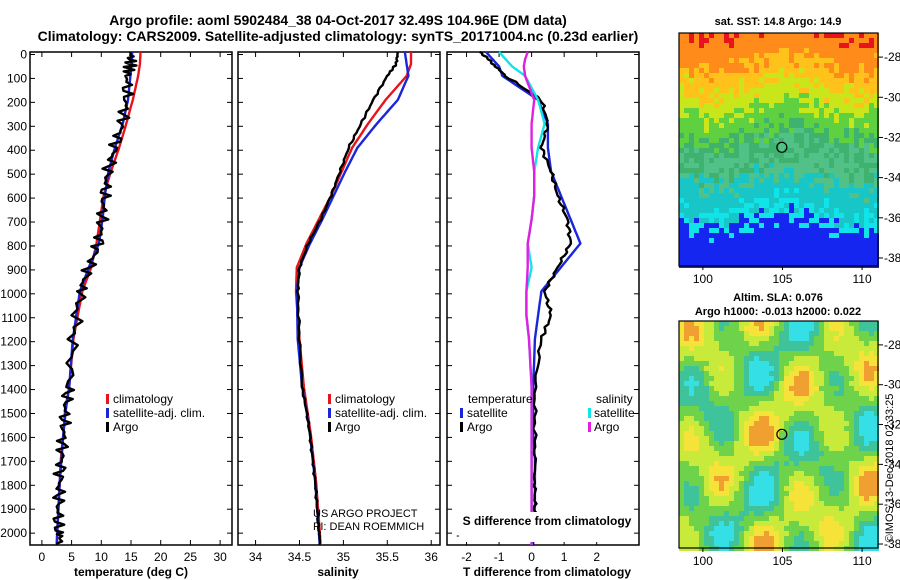 The height and width of the screenshot is (580, 900). I want to click on depth-tick-label: 500, so click(17, 174).